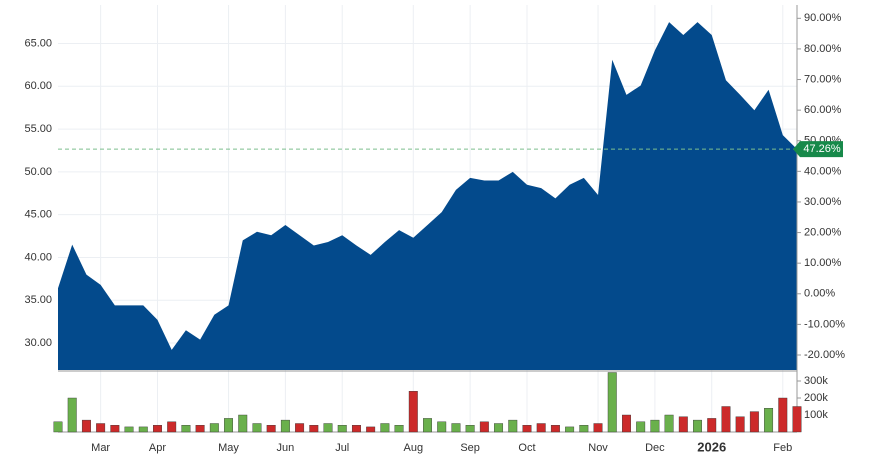  I want to click on x-tick-label: Sep, so click(470, 448).